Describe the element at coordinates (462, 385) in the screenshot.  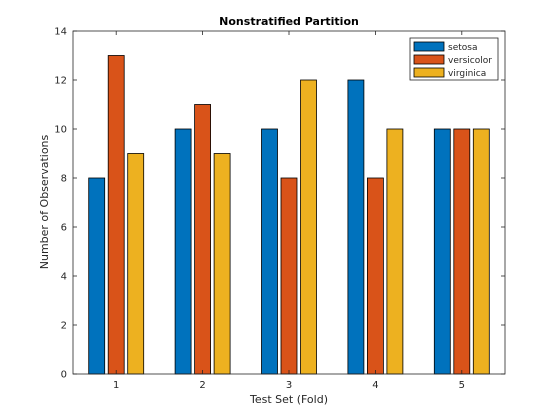
I see `x-tick-label: 5` at that location.